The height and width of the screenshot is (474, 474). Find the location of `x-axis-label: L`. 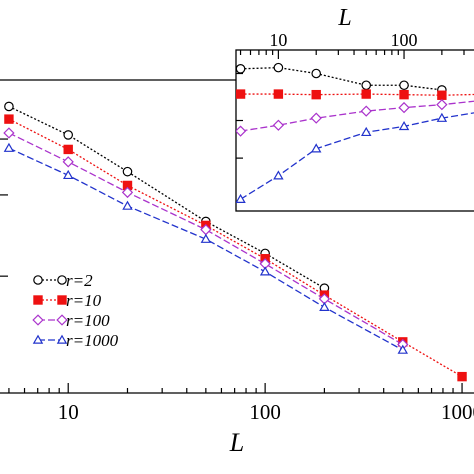

x-axis-label: L is located at coordinates (236, 442).